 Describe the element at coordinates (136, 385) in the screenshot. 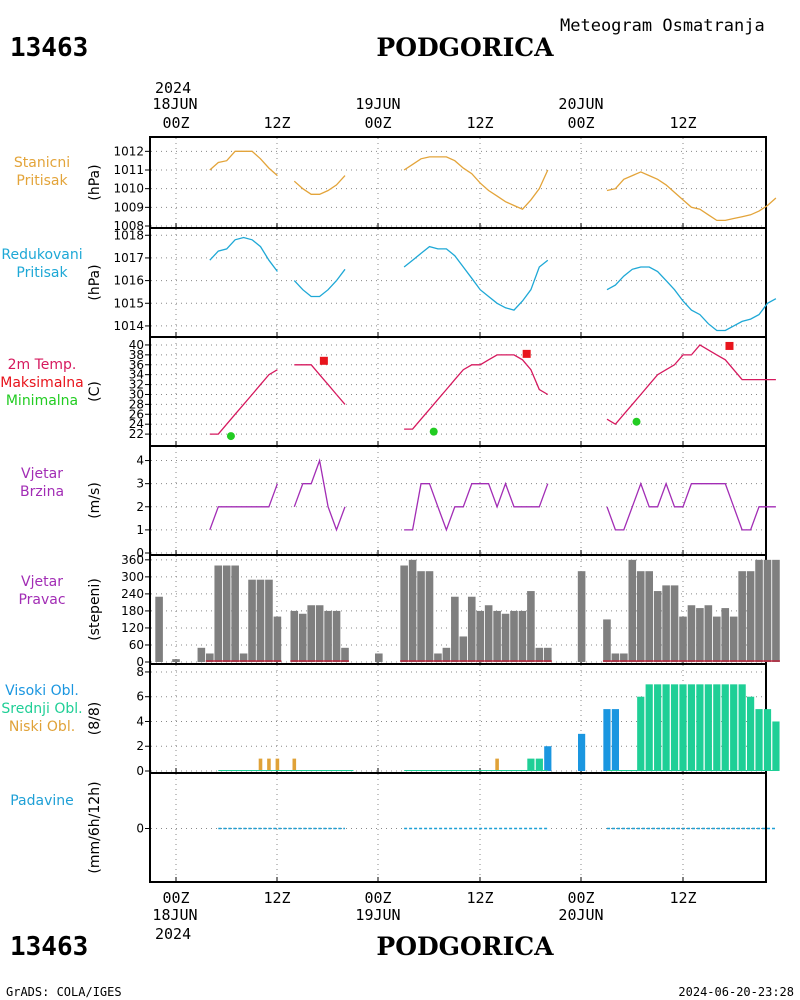

I see `y-tick-label: 32` at that location.